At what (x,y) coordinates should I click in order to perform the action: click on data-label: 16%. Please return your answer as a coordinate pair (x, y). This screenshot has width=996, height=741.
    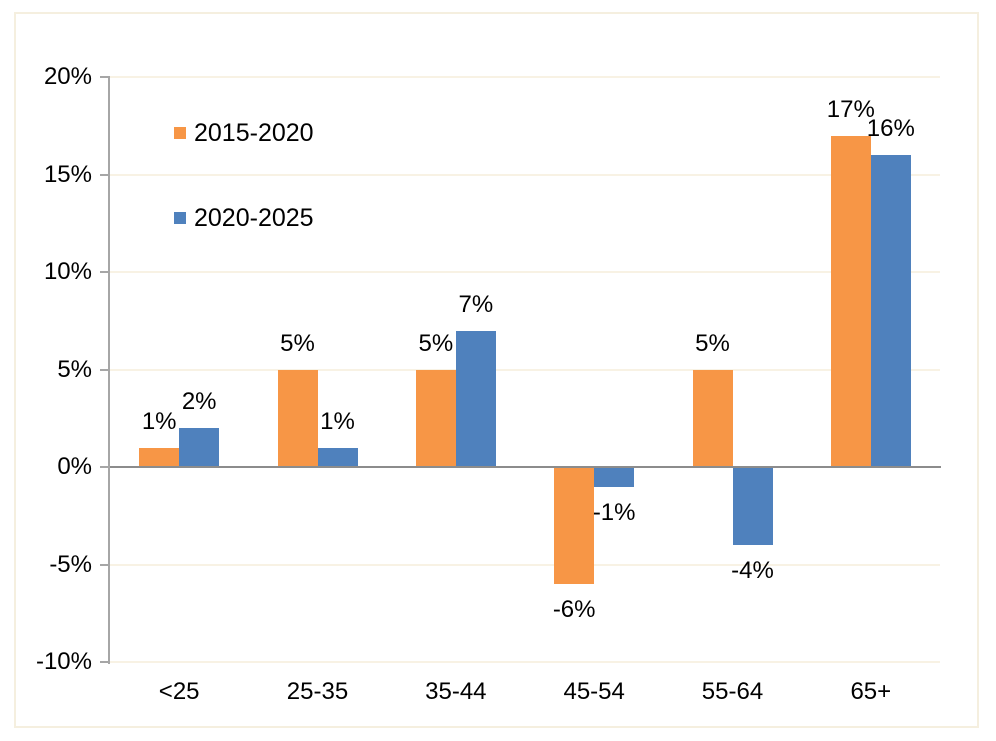
    Looking at the image, I should click on (890, 128).